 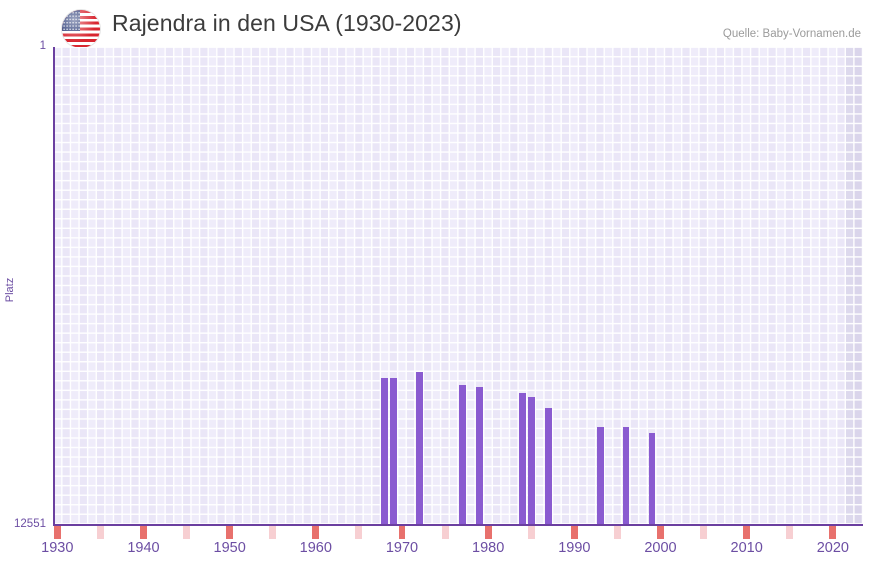 What do you see at coordinates (42, 46) in the screenshot?
I see `y-axis-top-label: 1` at bounding box center [42, 46].